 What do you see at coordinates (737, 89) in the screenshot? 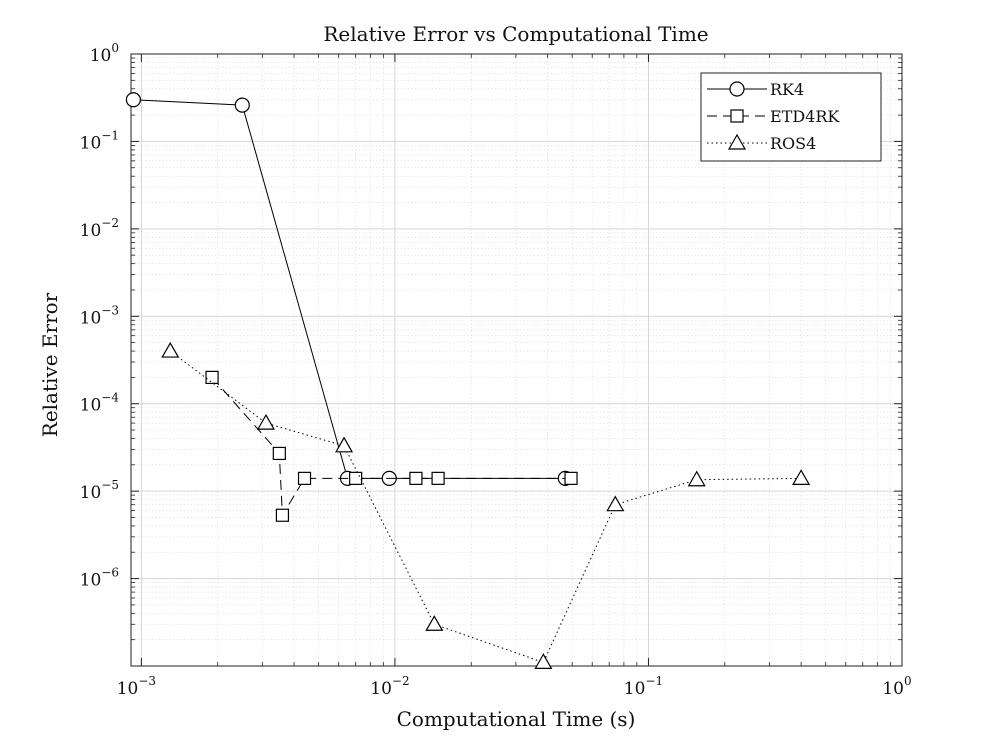
I see `legend-marker-rk4` at bounding box center [737, 89].